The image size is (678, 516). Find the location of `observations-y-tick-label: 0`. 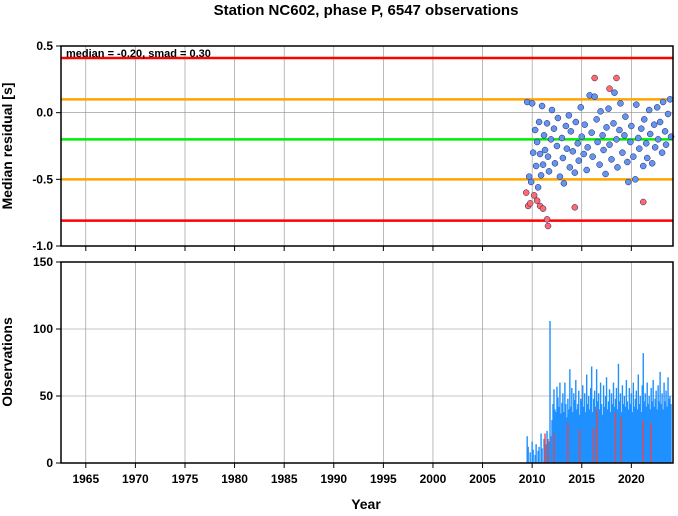

observations-y-tick-label: 0 is located at coordinates (49, 463).